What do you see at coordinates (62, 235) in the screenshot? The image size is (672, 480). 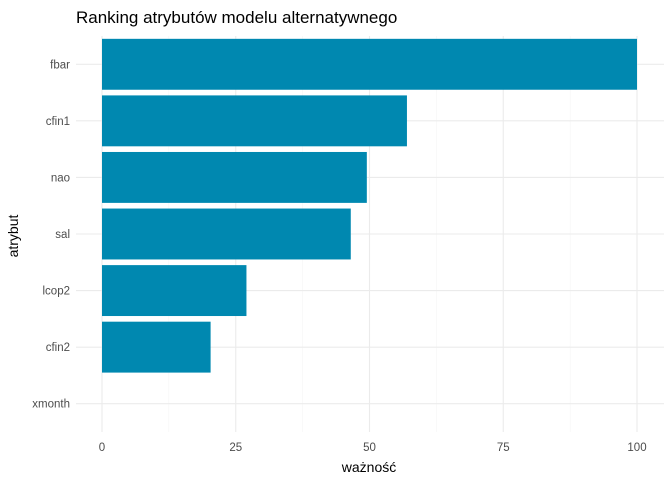 I see `y-tick-label: sal` at bounding box center [62, 235].